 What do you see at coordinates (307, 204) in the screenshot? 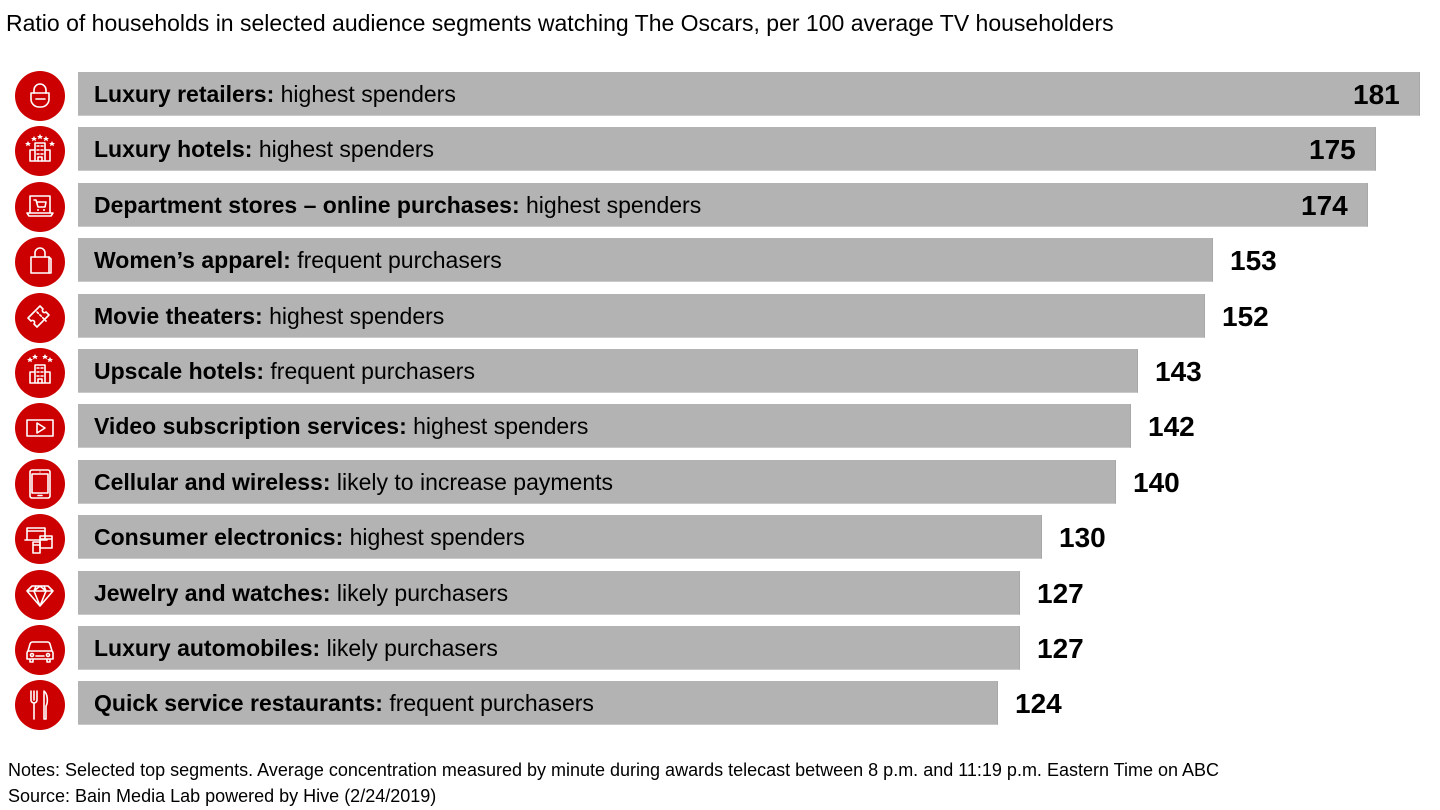
I see `segment-name: Department stores – online purchases:` at bounding box center [307, 204].